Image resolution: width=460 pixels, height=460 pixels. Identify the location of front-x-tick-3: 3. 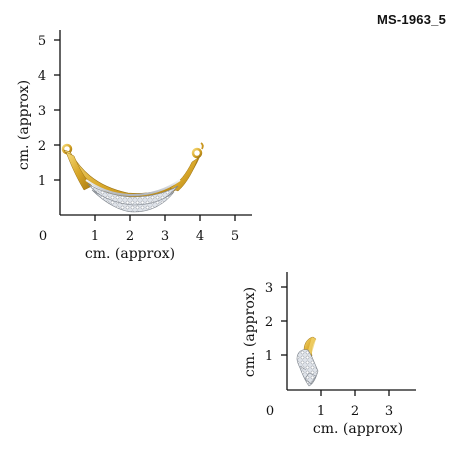
(165, 236).